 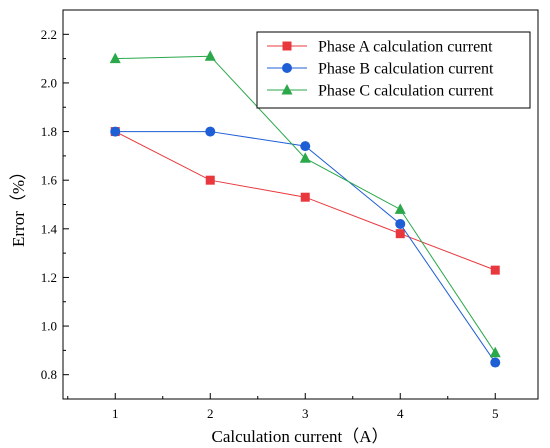 What do you see at coordinates (400, 413) in the screenshot?
I see `x-tick-label: 4` at bounding box center [400, 413].